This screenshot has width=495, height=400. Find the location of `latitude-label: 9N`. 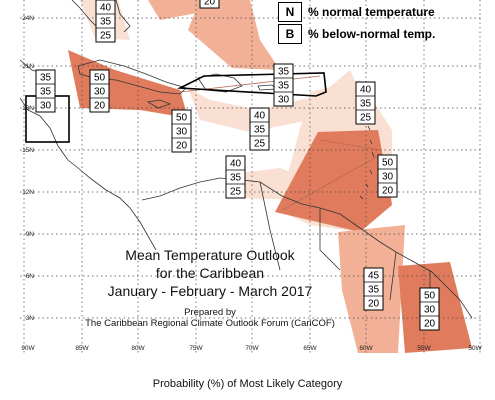

latitude-label: 9N is located at coordinates (30, 234).